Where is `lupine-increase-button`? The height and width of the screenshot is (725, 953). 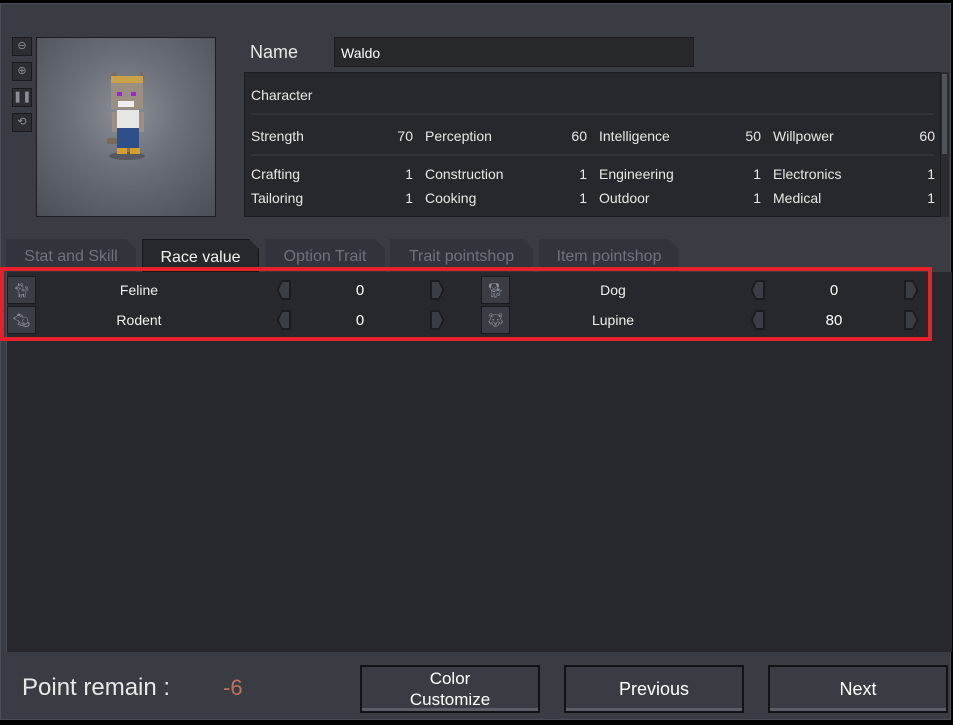
lupine-increase-button is located at coordinates (911, 320).